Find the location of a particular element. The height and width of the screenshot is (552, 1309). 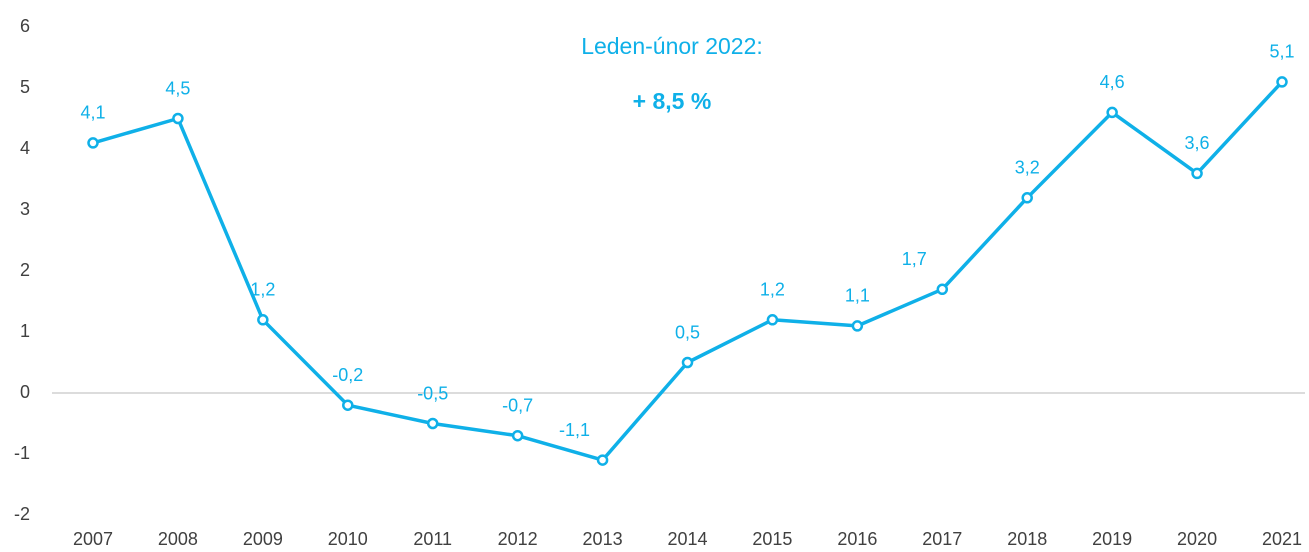

data-label: -0,5 is located at coordinates (432, 393).